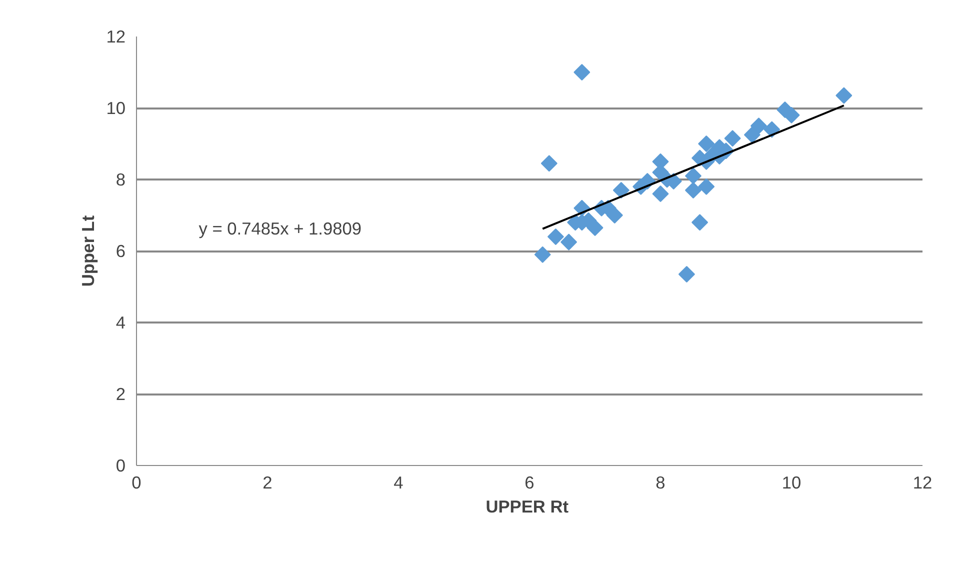 This screenshot has width=958, height=575. Describe the element at coordinates (529, 482) in the screenshot. I see `x-tick-label: 6` at that location.